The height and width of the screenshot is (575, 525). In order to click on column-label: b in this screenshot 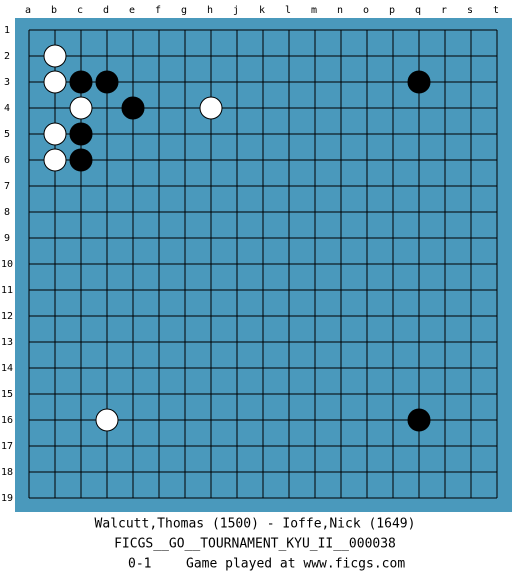, I will do `click(54, 10)`.